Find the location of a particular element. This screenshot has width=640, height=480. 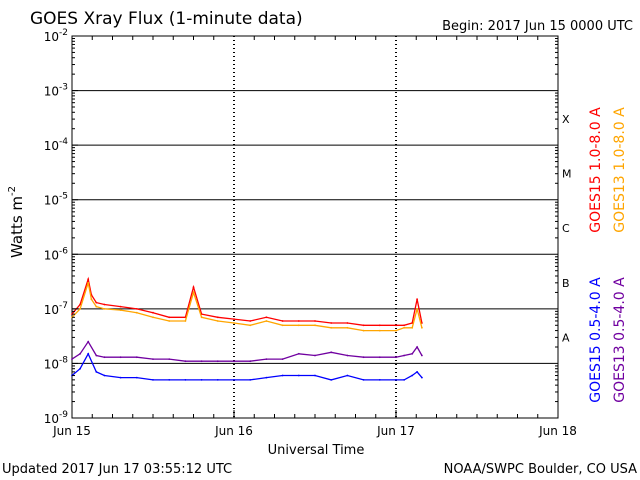

y-tick-label: 10⁻³ is located at coordinates (56, 91).